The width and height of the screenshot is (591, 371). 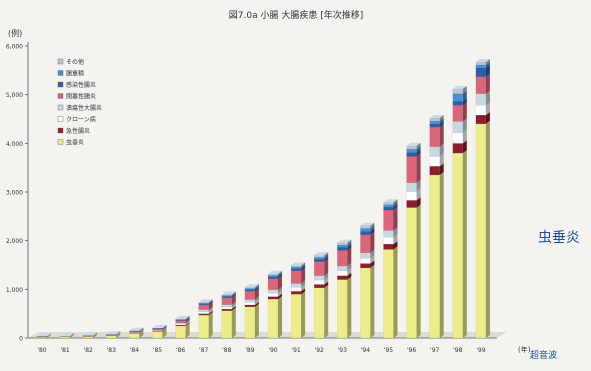 I want to click on y-tick-label: 2,000, so click(x=14, y=241).